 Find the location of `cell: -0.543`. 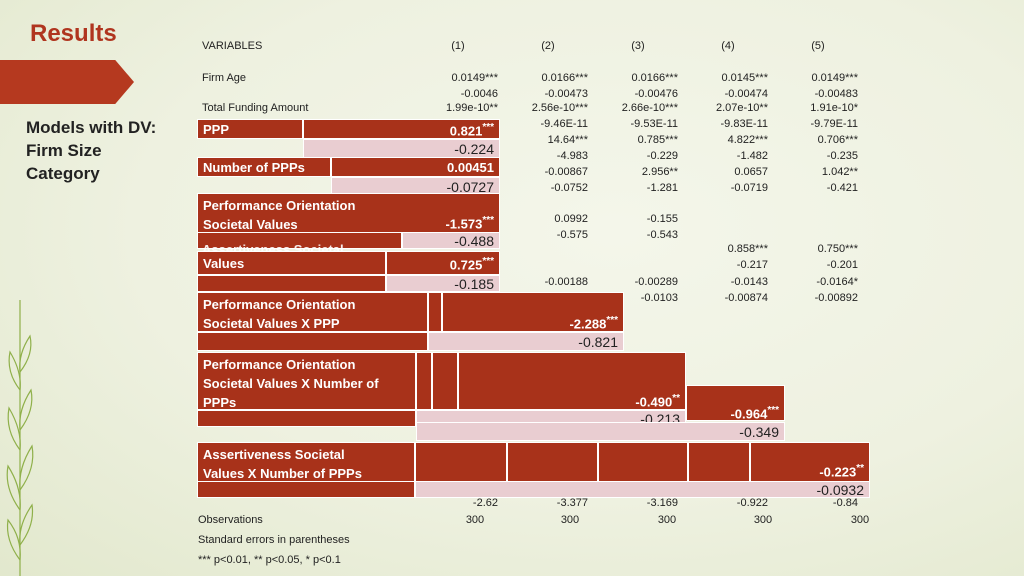

cell: -0.543 is located at coordinates (662, 235).